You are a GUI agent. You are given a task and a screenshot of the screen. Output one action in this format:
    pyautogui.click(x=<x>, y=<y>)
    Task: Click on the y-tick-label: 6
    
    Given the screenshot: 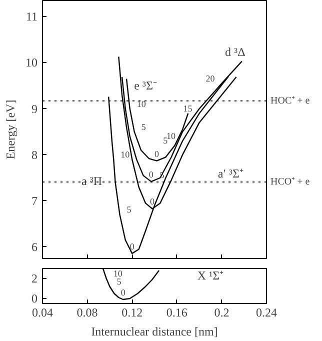 What is the action you would take?
    pyautogui.click(x=35, y=247)
    